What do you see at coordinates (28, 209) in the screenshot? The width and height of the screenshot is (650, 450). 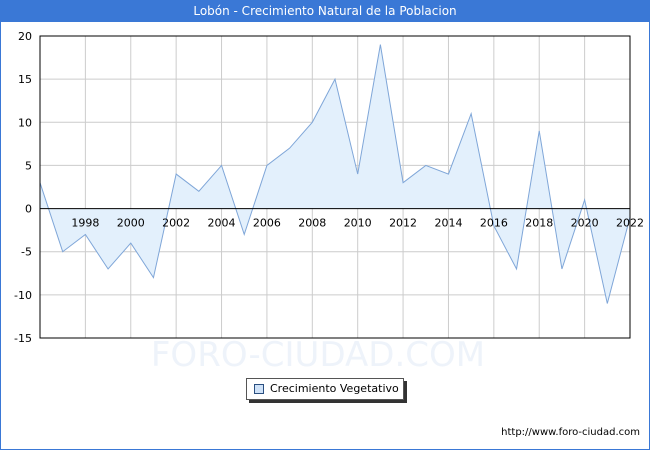 I see `y-tick-label: 0` at bounding box center [28, 209].